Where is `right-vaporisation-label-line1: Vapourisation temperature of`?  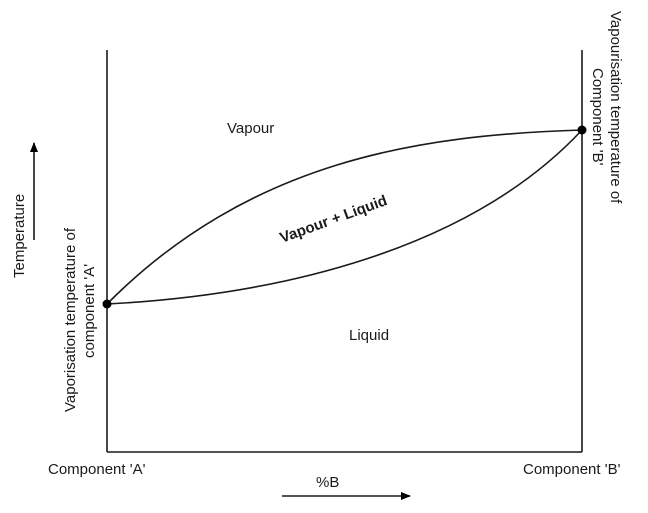
right-vaporisation-label-line1: Vapourisation temperature of is located at coordinates (615, 107).